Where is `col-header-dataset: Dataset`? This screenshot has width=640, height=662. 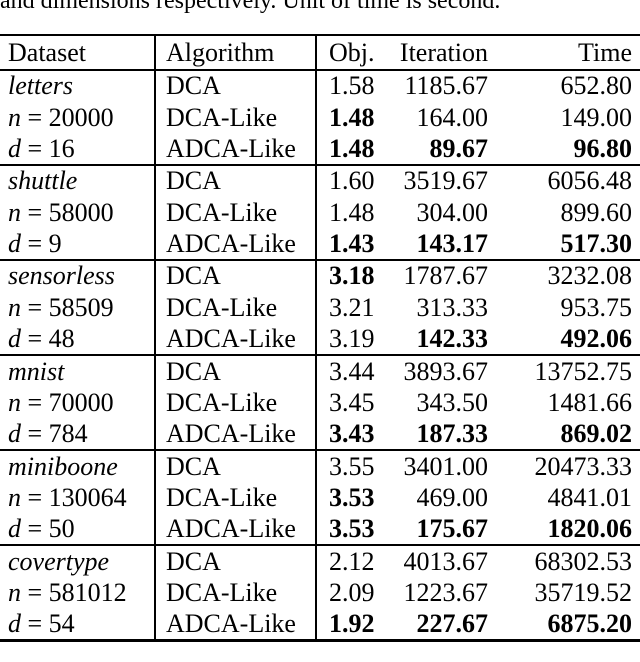
col-header-dataset: Dataset is located at coordinates (78, 52).